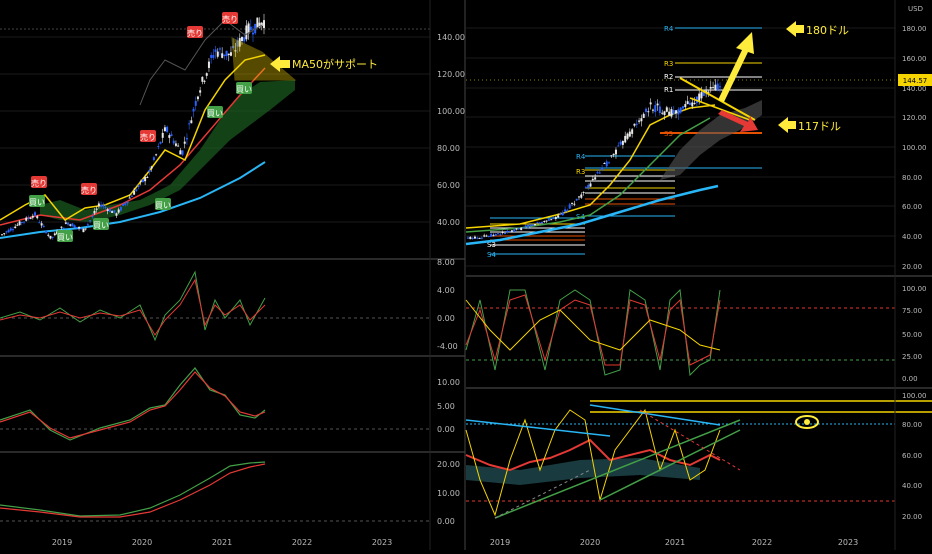 The height and width of the screenshot is (554, 932). What do you see at coordinates (491, 245) in the screenshot?
I see `pivot-label-s3: S3` at bounding box center [491, 245].